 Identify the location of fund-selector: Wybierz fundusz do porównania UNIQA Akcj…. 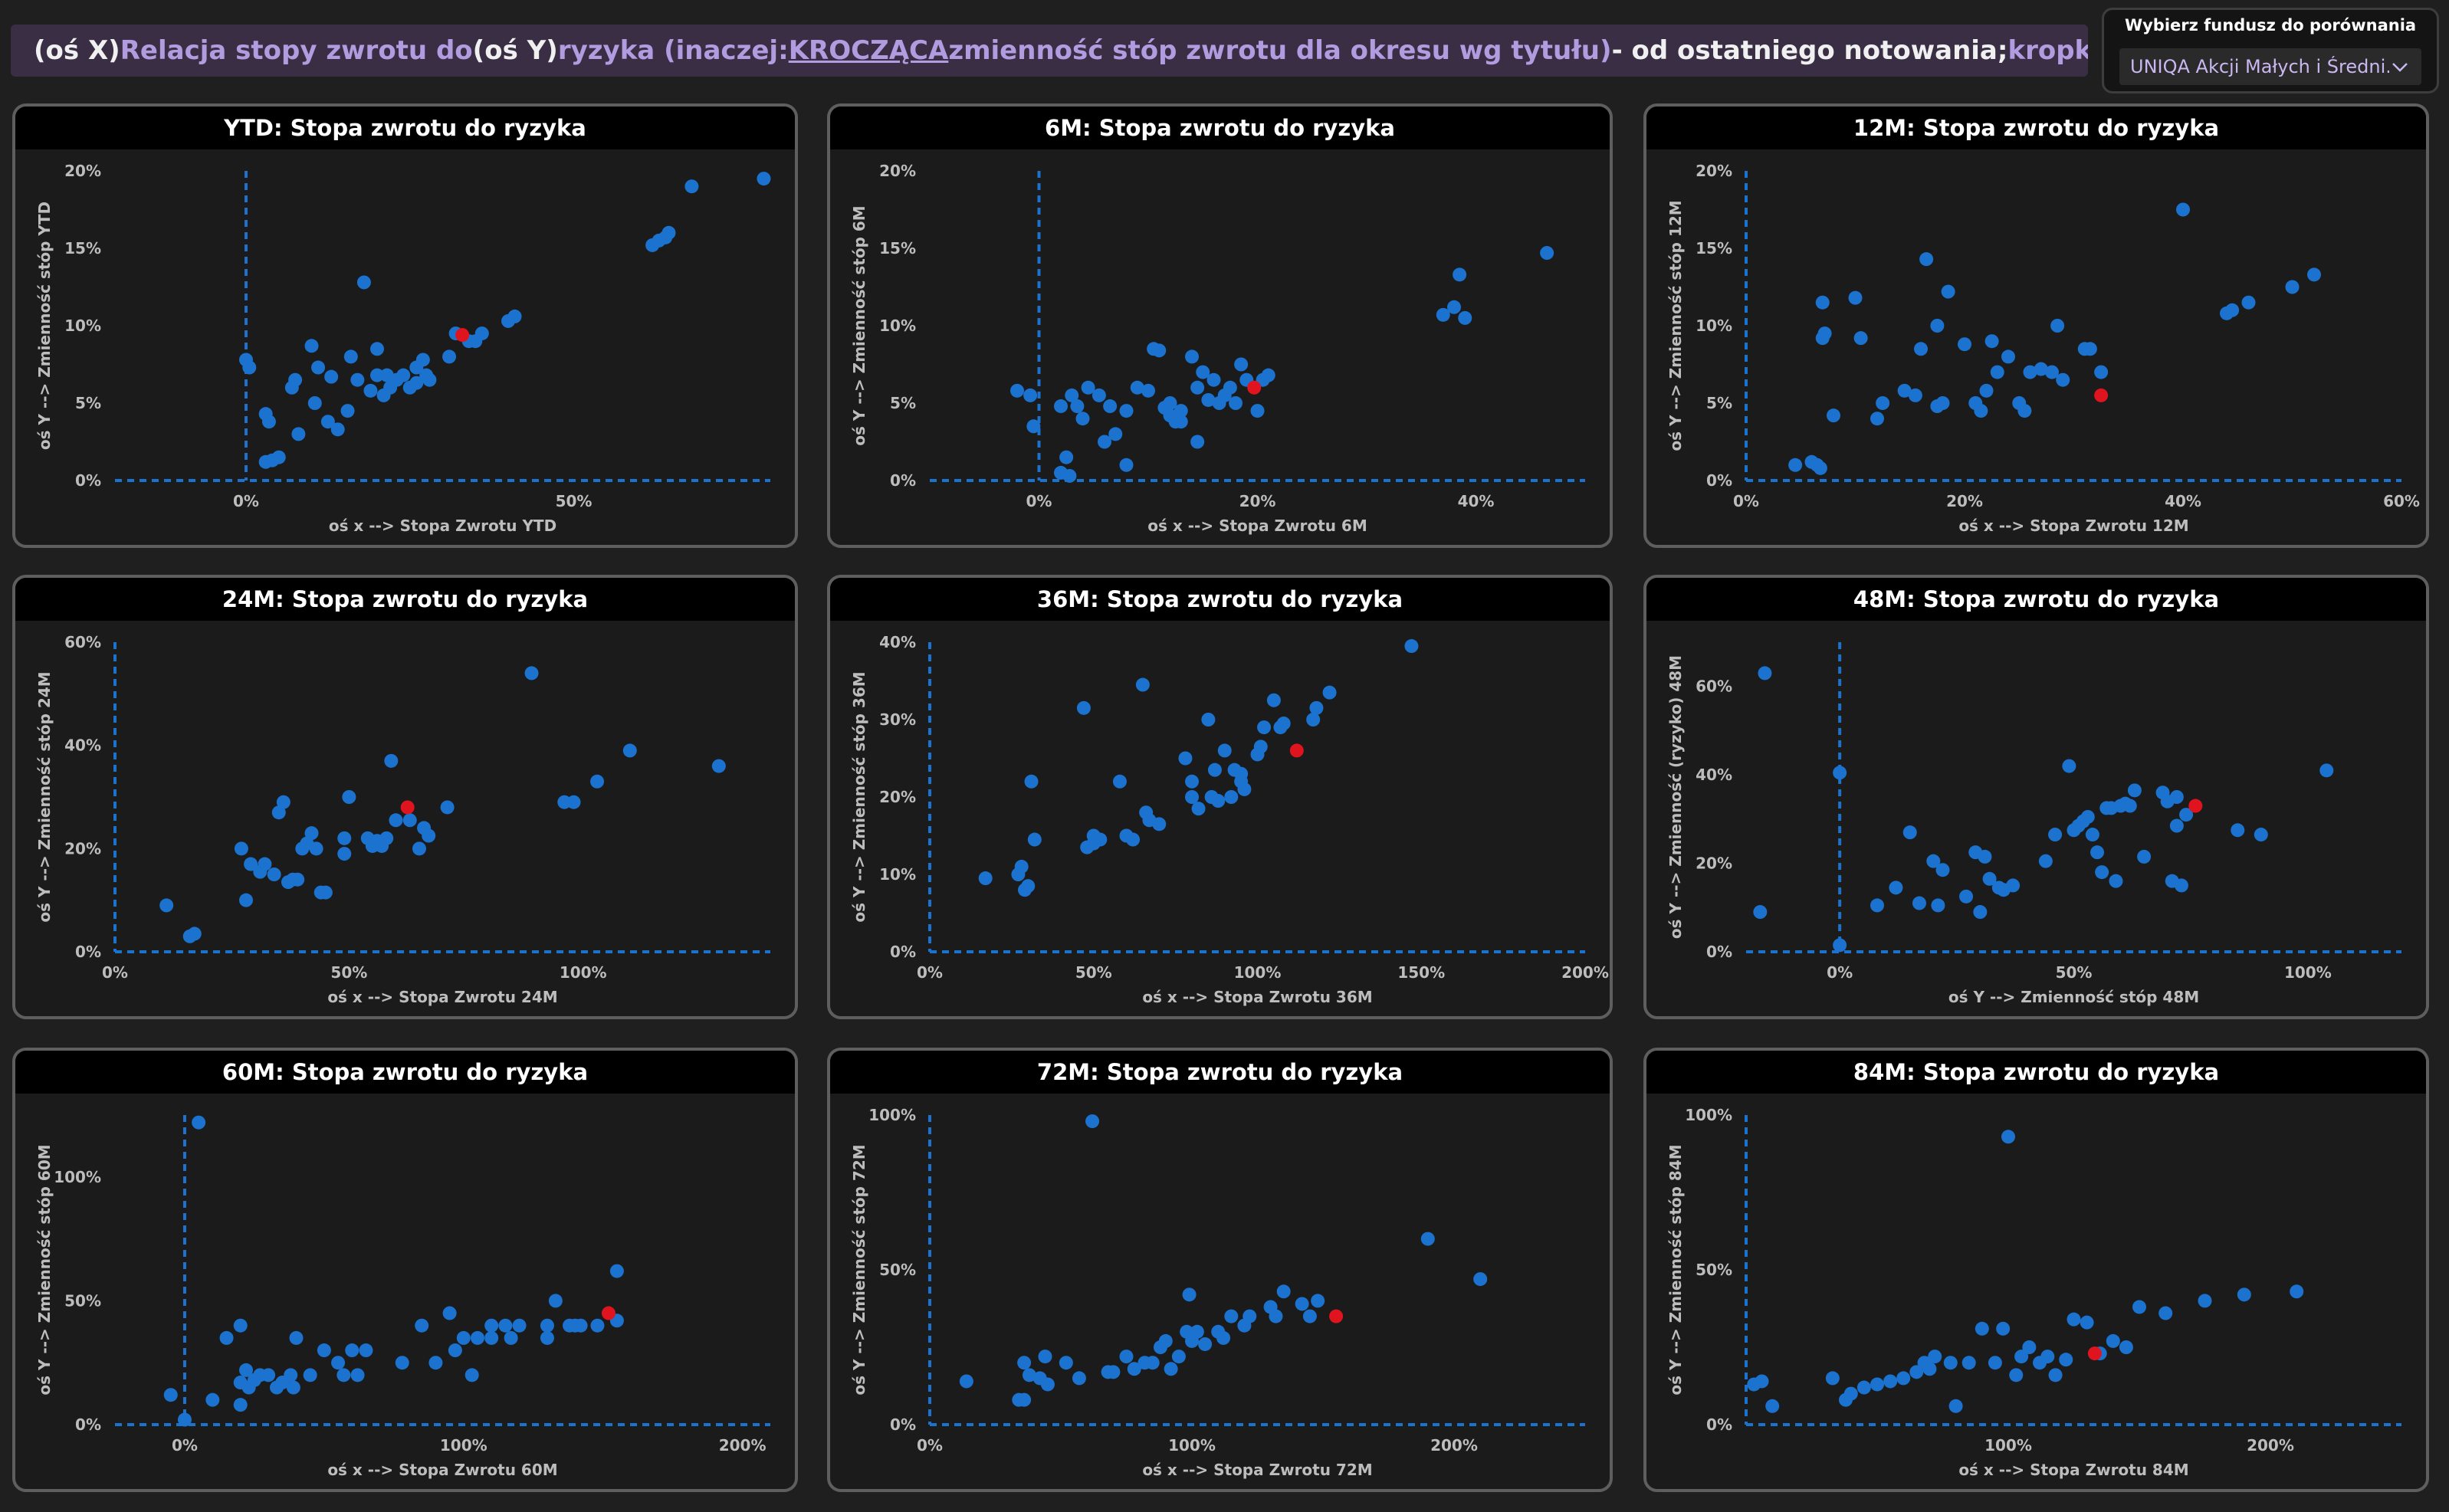
(2270, 50).